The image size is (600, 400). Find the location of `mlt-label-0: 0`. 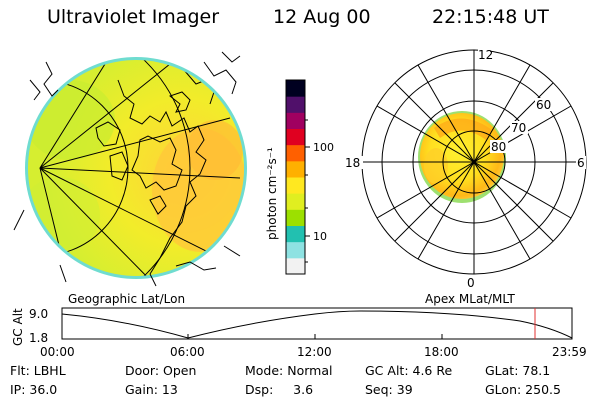

mlt-label-0: 0 is located at coordinates (471, 283).